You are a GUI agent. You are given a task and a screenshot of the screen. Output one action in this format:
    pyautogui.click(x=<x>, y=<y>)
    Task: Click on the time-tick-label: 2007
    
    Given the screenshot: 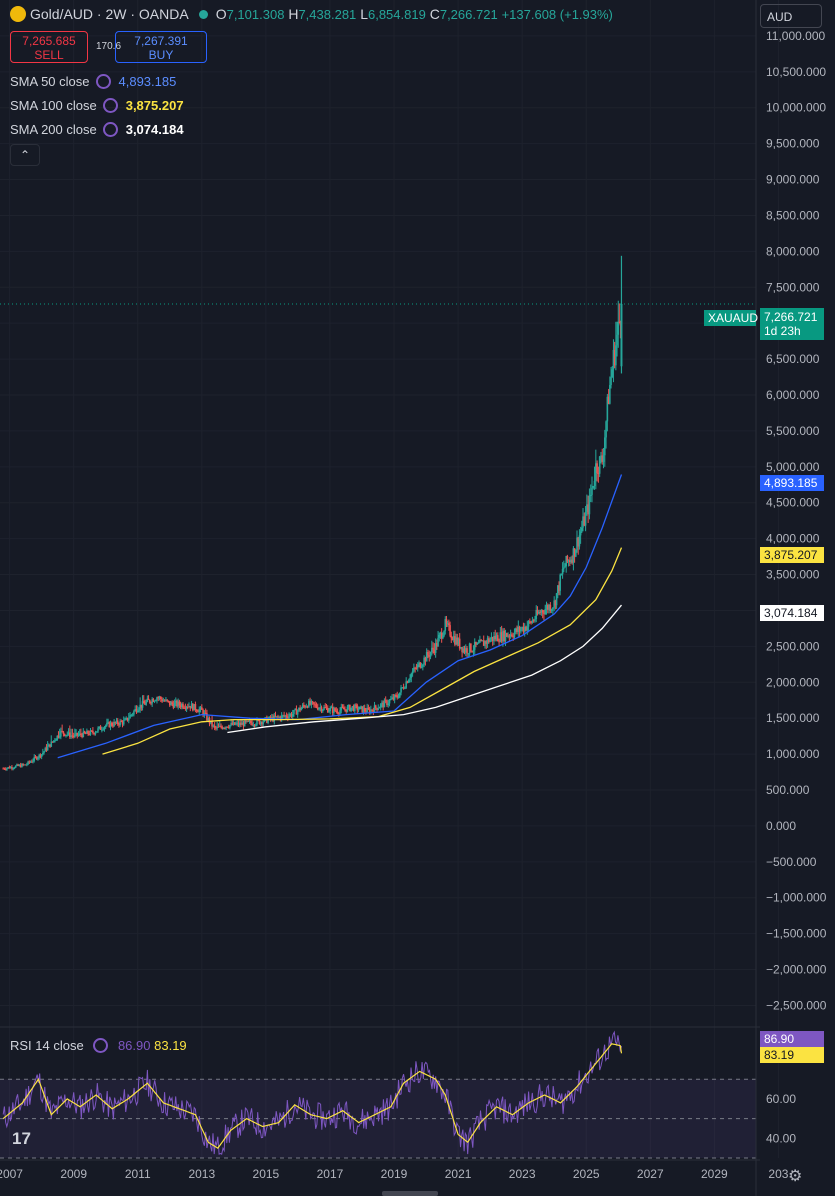 What is the action you would take?
    pyautogui.click(x=11, y=1174)
    